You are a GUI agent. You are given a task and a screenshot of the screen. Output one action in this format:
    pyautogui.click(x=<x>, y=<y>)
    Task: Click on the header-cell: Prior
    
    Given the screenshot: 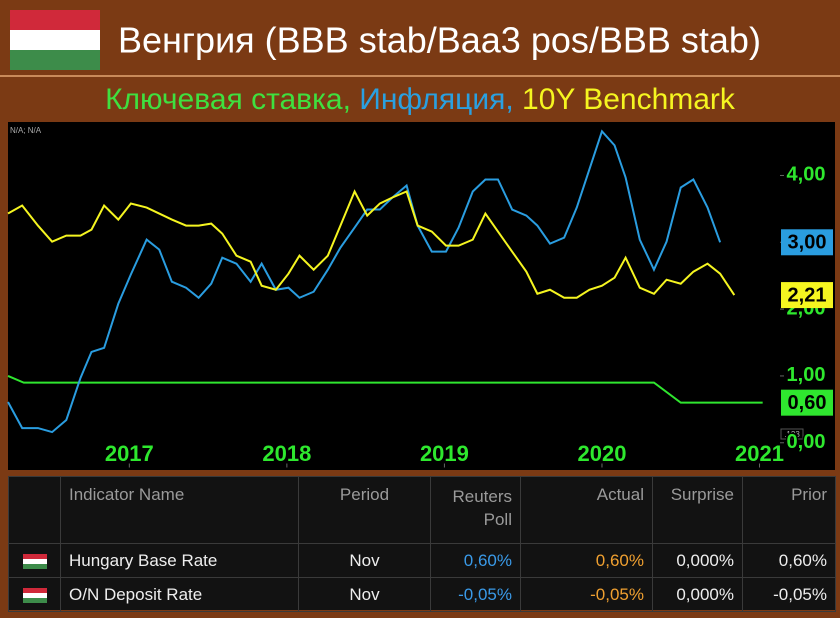 What is the action you would take?
    pyautogui.click(x=789, y=510)
    